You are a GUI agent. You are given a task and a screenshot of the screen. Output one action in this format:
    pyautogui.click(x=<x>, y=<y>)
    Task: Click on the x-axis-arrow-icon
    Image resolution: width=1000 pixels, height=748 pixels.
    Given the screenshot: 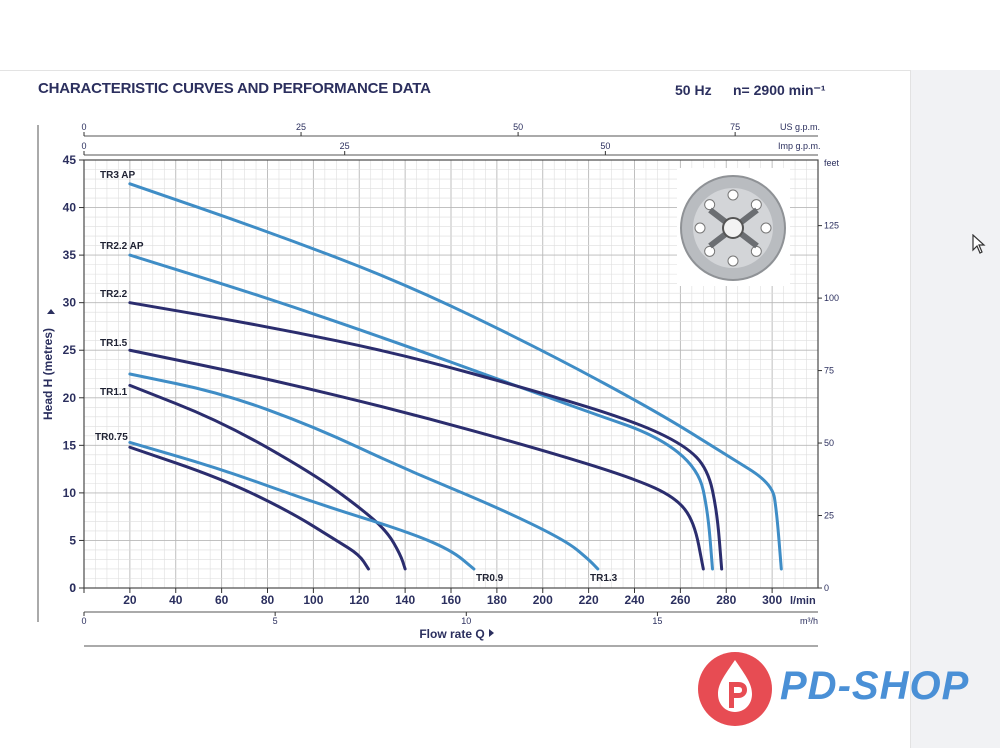 What is the action you would take?
    pyautogui.click(x=491, y=633)
    